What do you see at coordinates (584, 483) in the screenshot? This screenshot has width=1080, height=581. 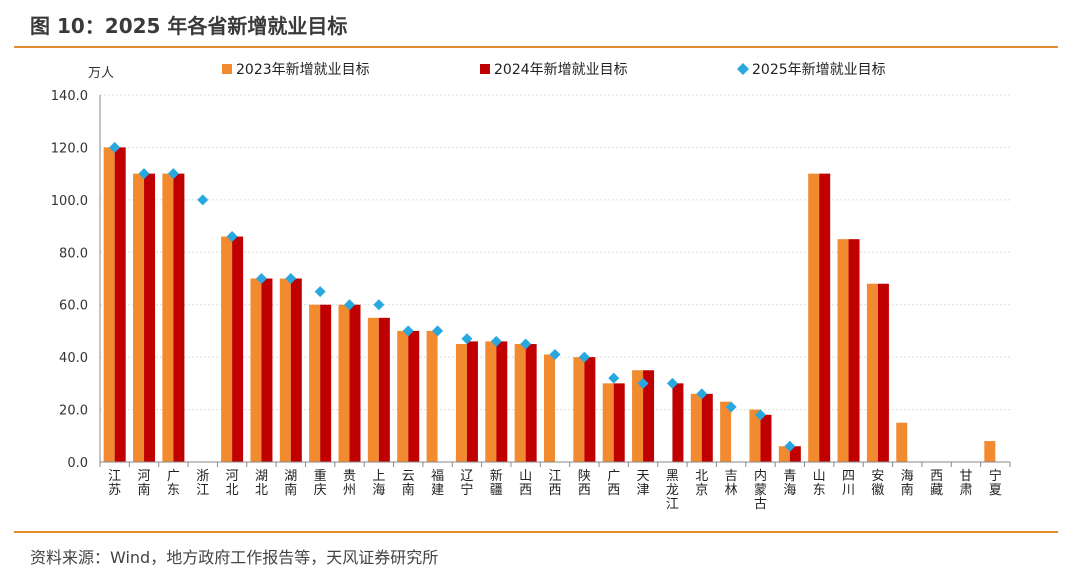 I see `x-category-label: 陕西` at bounding box center [584, 483].